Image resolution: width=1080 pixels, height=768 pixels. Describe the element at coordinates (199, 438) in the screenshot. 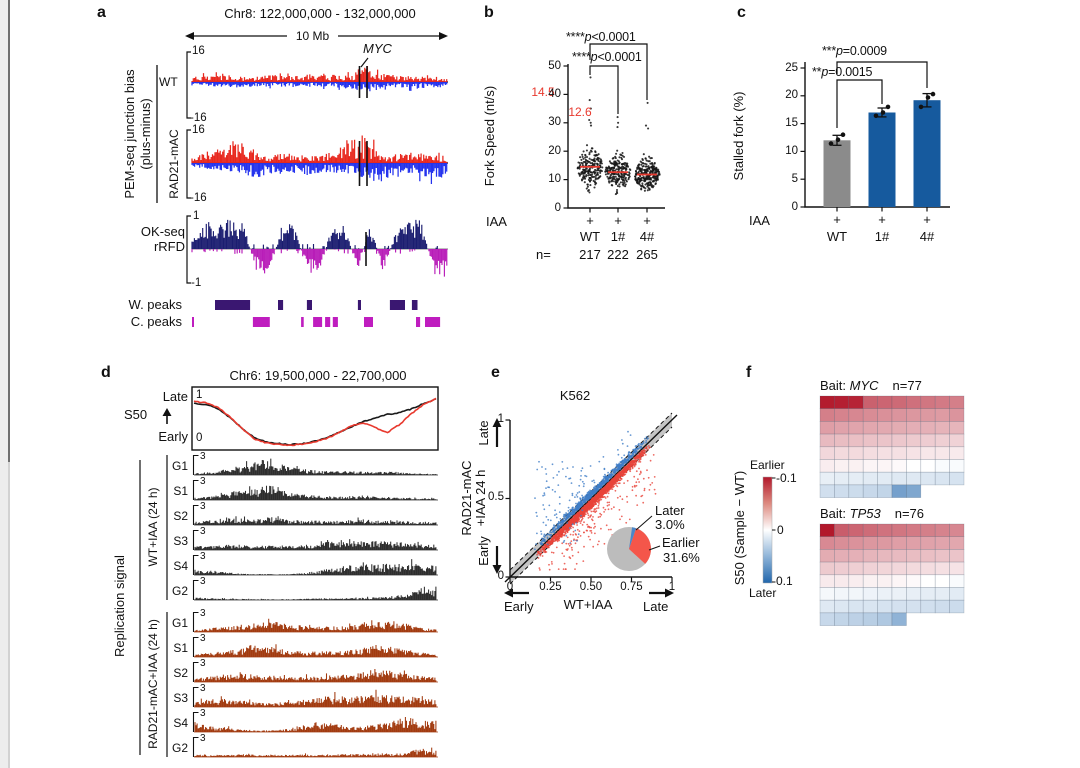

I see `s50-ymin: 0` at that location.